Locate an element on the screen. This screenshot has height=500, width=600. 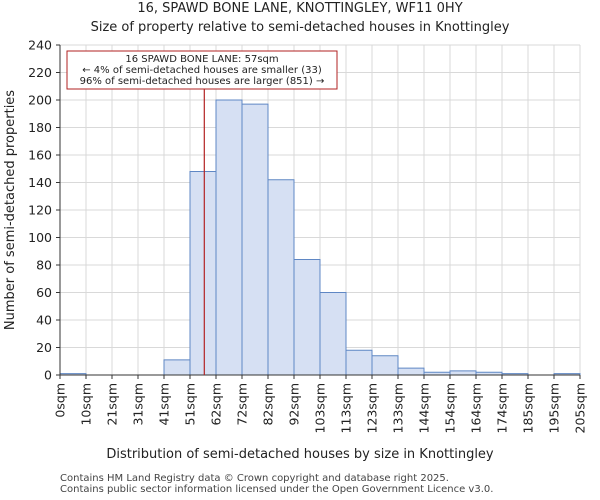
y-tick-label: 120 is located at coordinates (40, 210).